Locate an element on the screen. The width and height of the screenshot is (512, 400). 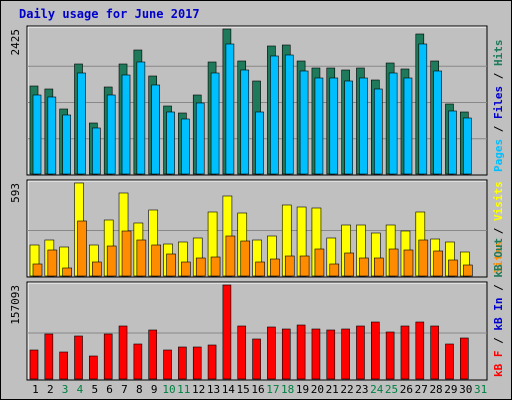
x-tick-label-day-2: 2 is located at coordinates (50, 389).